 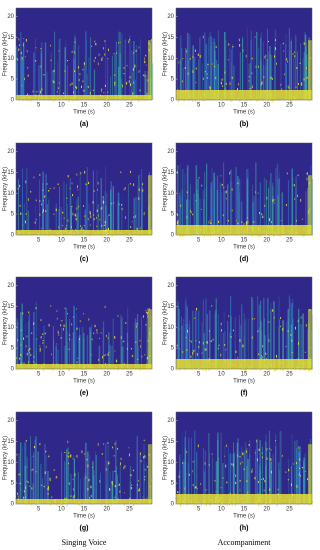 I want to click on y-tick-label: 15, so click(x=10, y=442).